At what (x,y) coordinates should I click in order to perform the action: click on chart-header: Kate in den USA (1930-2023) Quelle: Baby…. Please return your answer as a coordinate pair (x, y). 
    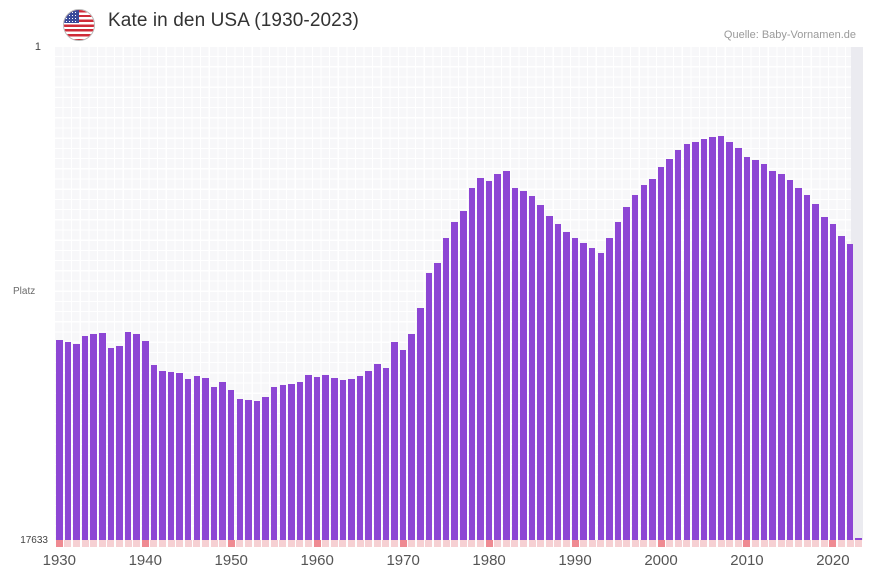
    Looking at the image, I should click on (436, 23).